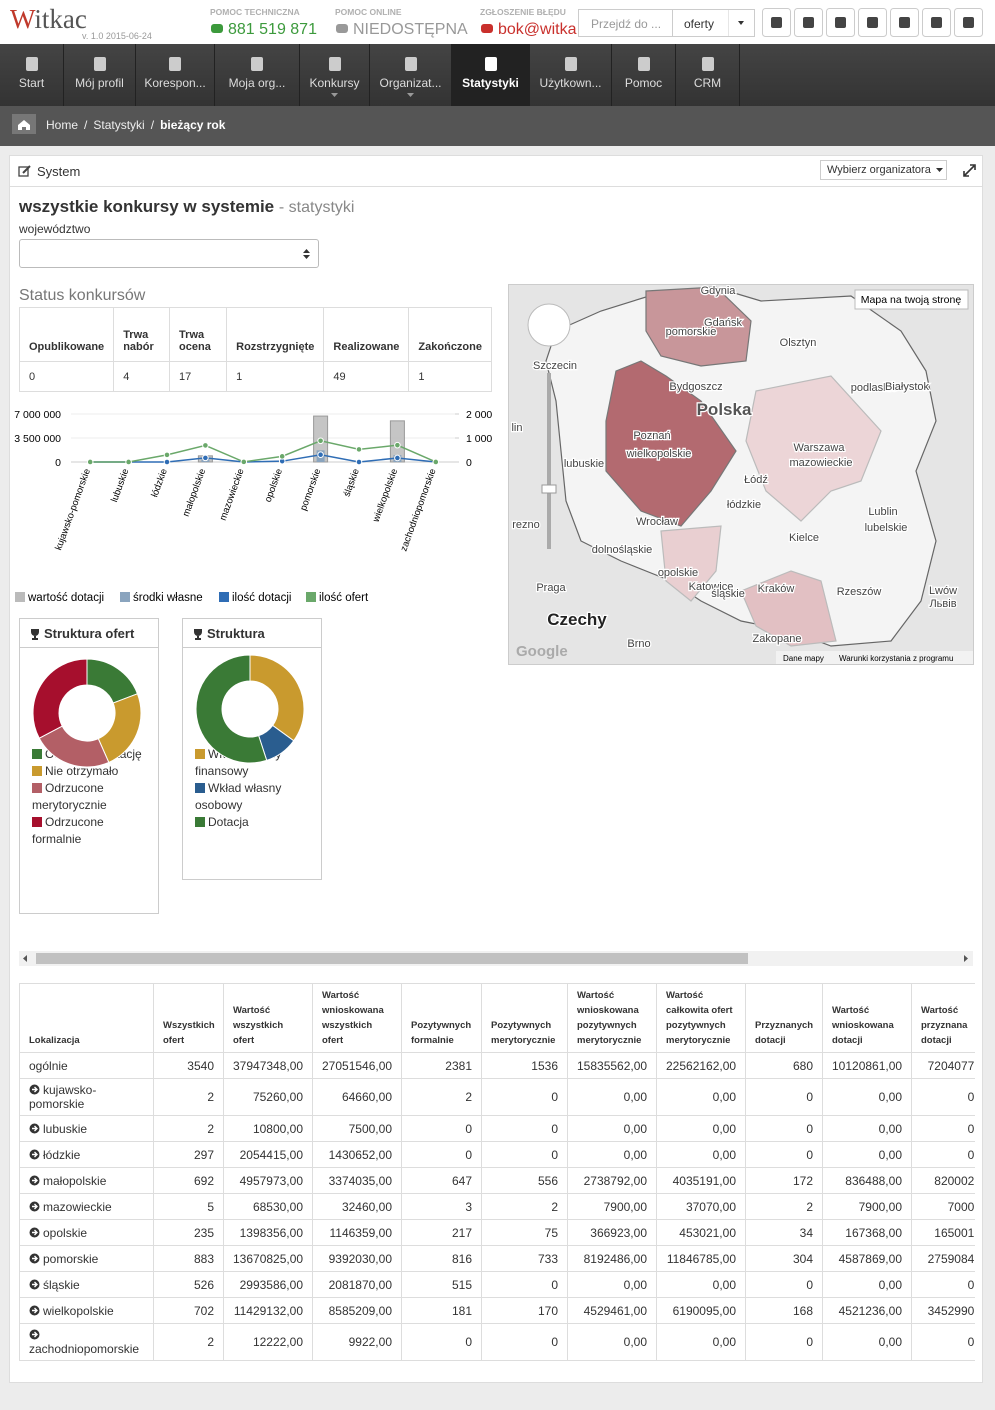 Image resolution: width=995 pixels, height=1410 pixels. I want to click on legend-label: Odrzucone formalnie, so click(68, 830).